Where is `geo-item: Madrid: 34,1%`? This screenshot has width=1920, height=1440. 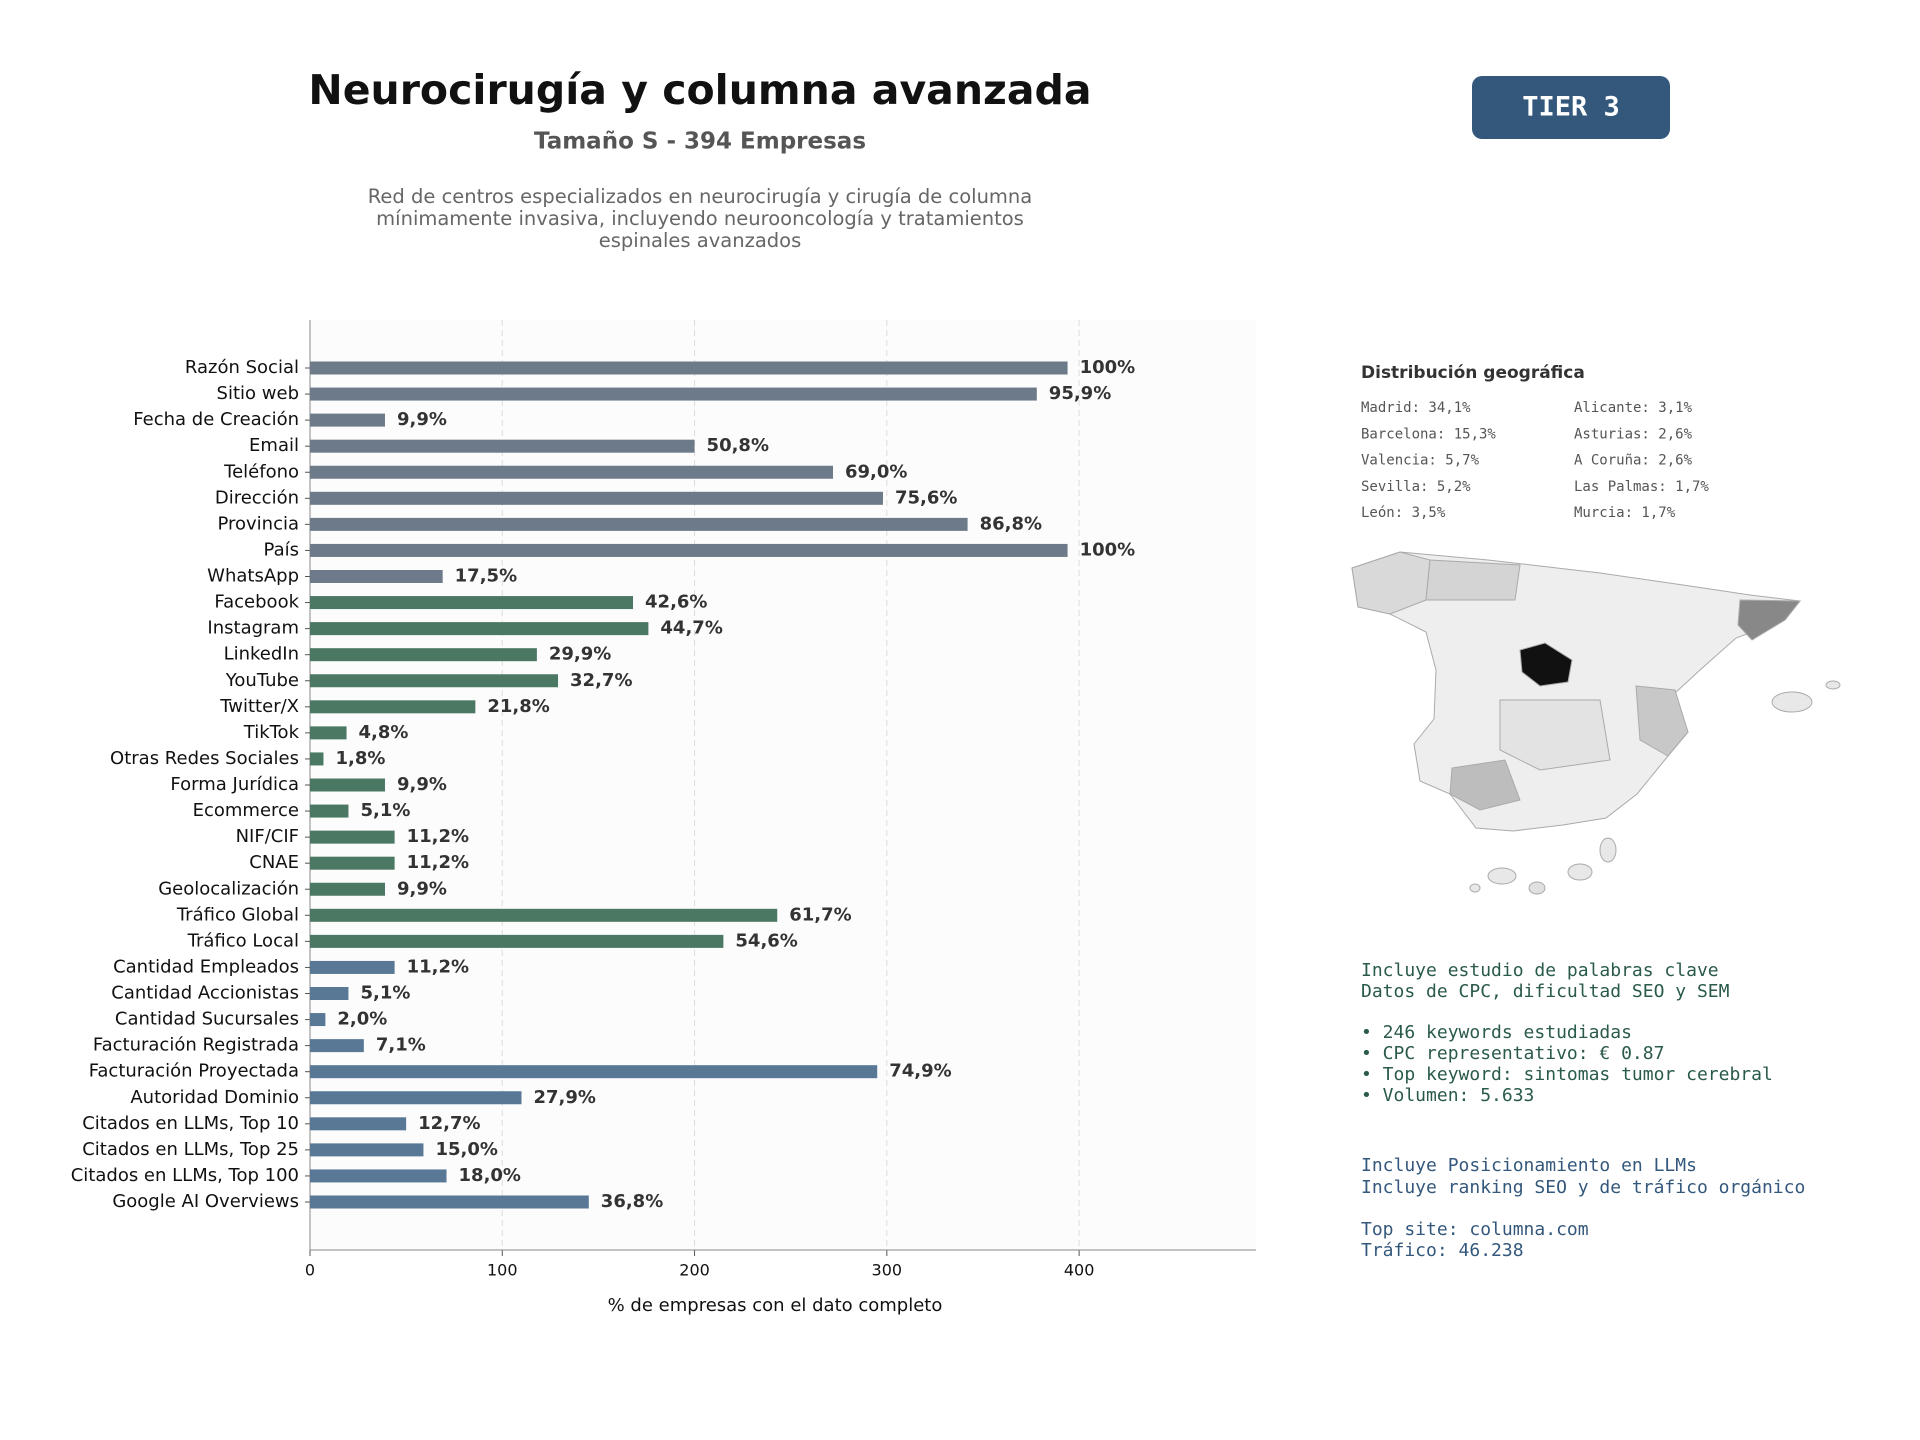
geo-item: Madrid: 34,1% is located at coordinates (1416, 408).